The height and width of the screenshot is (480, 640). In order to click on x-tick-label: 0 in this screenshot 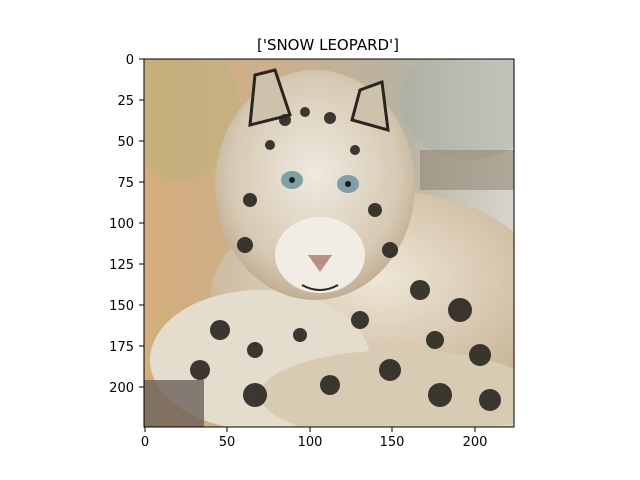, I will do `click(145, 442)`.